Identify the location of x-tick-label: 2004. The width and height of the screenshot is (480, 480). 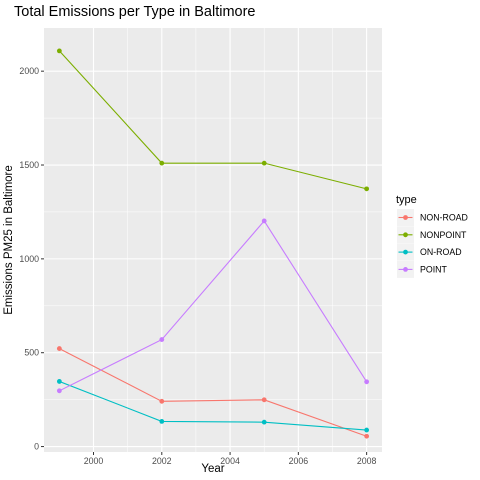
(230, 461).